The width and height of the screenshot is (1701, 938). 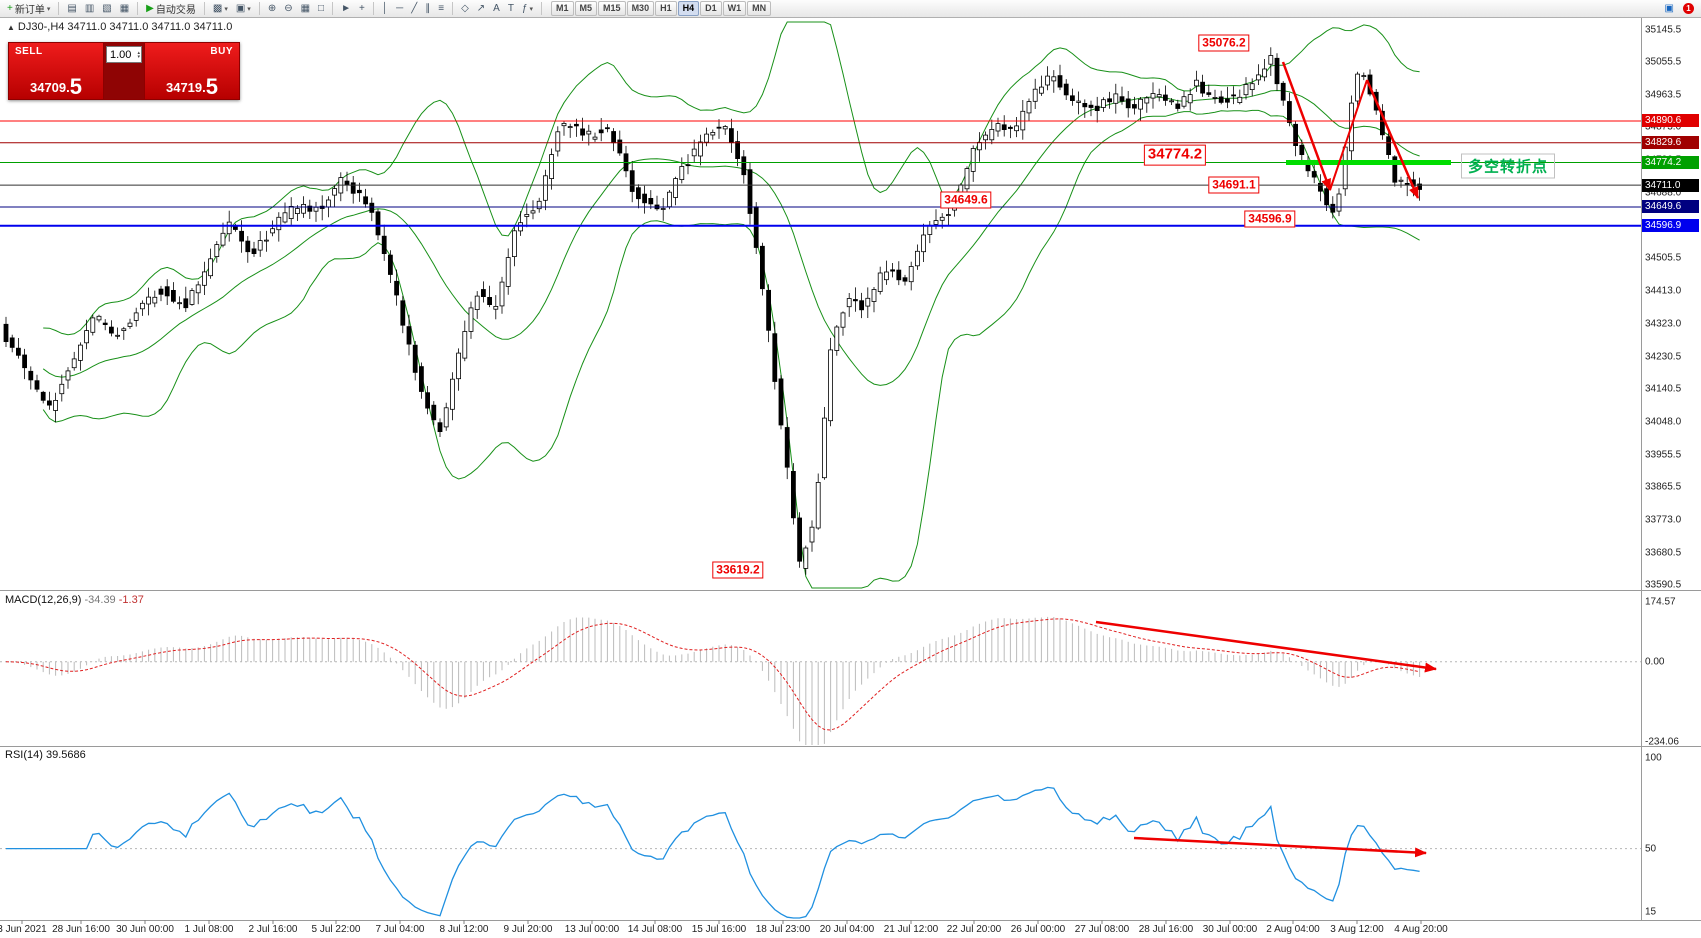 I want to click on one-click-trading-panel: SELL 34709.5 1.00 ▴ ▾ BUY 34719.5, so click(x=124, y=71).